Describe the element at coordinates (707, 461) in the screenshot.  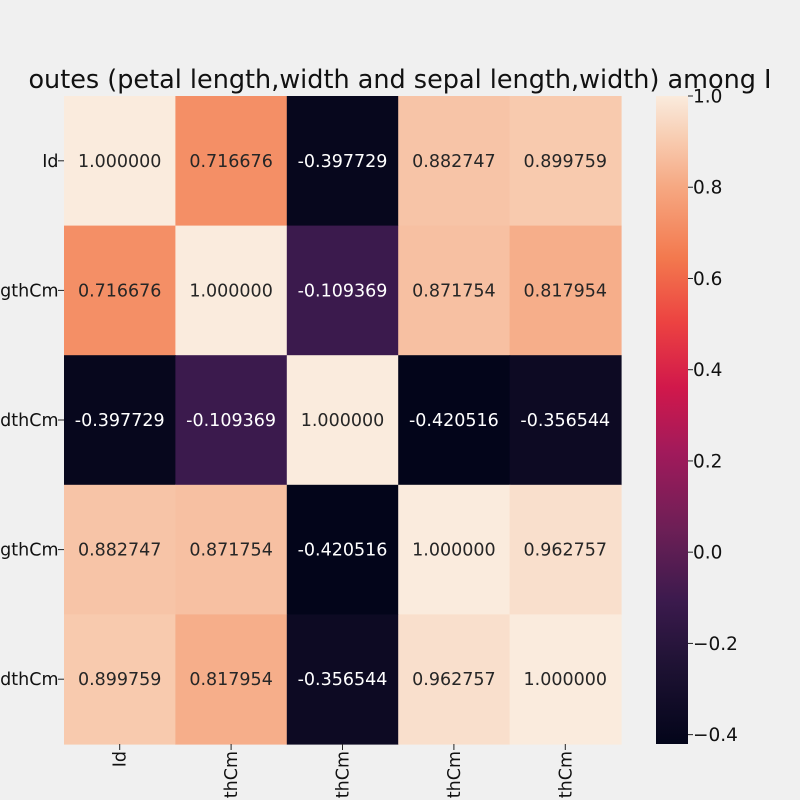
I see `colorbar-tick-label: 0.2` at that location.